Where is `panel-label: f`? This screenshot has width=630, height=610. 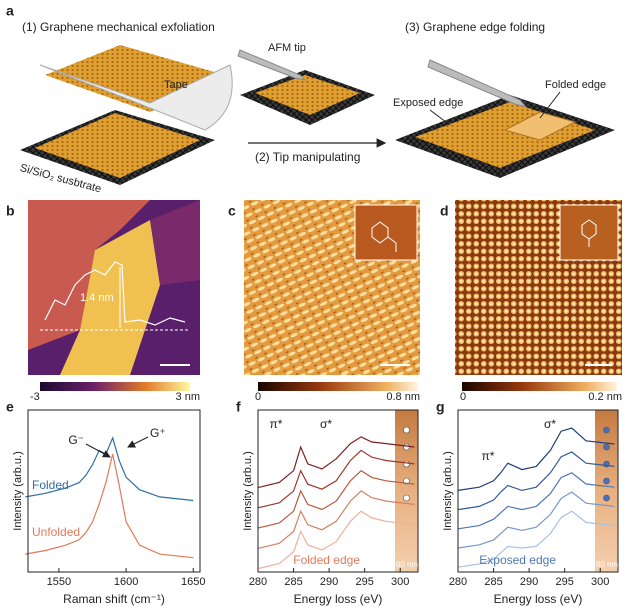 panel-label: f is located at coordinates (238, 407).